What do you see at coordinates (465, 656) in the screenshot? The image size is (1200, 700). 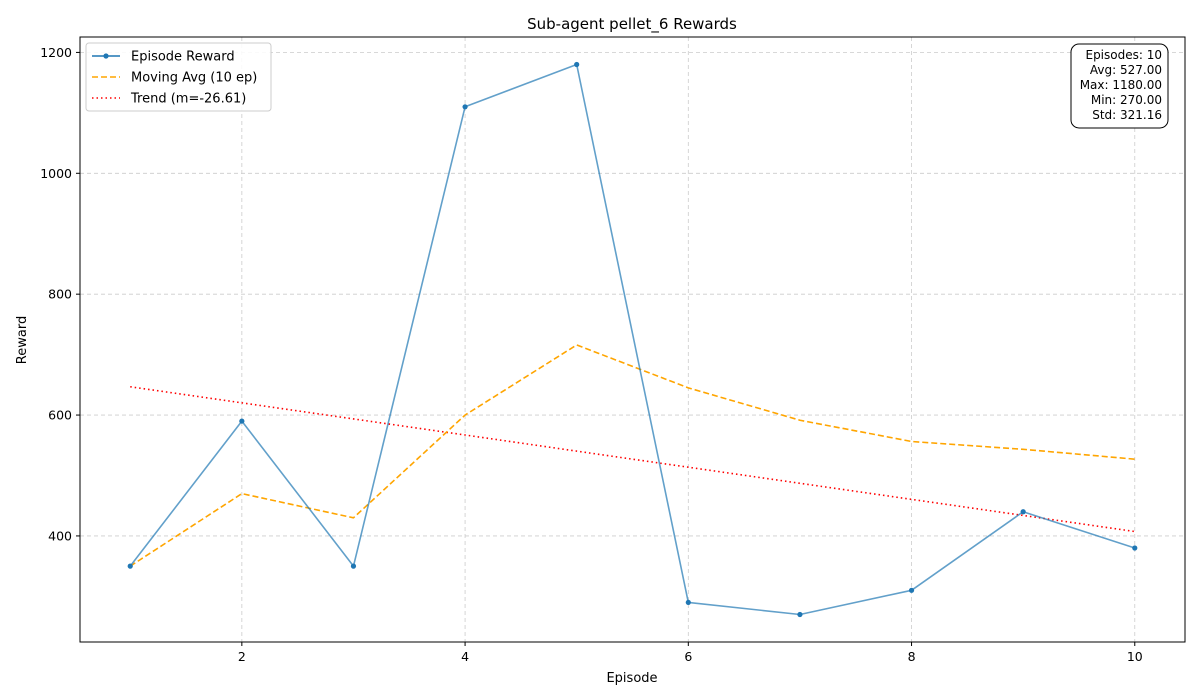 I see `x-tick-label: 4` at bounding box center [465, 656].